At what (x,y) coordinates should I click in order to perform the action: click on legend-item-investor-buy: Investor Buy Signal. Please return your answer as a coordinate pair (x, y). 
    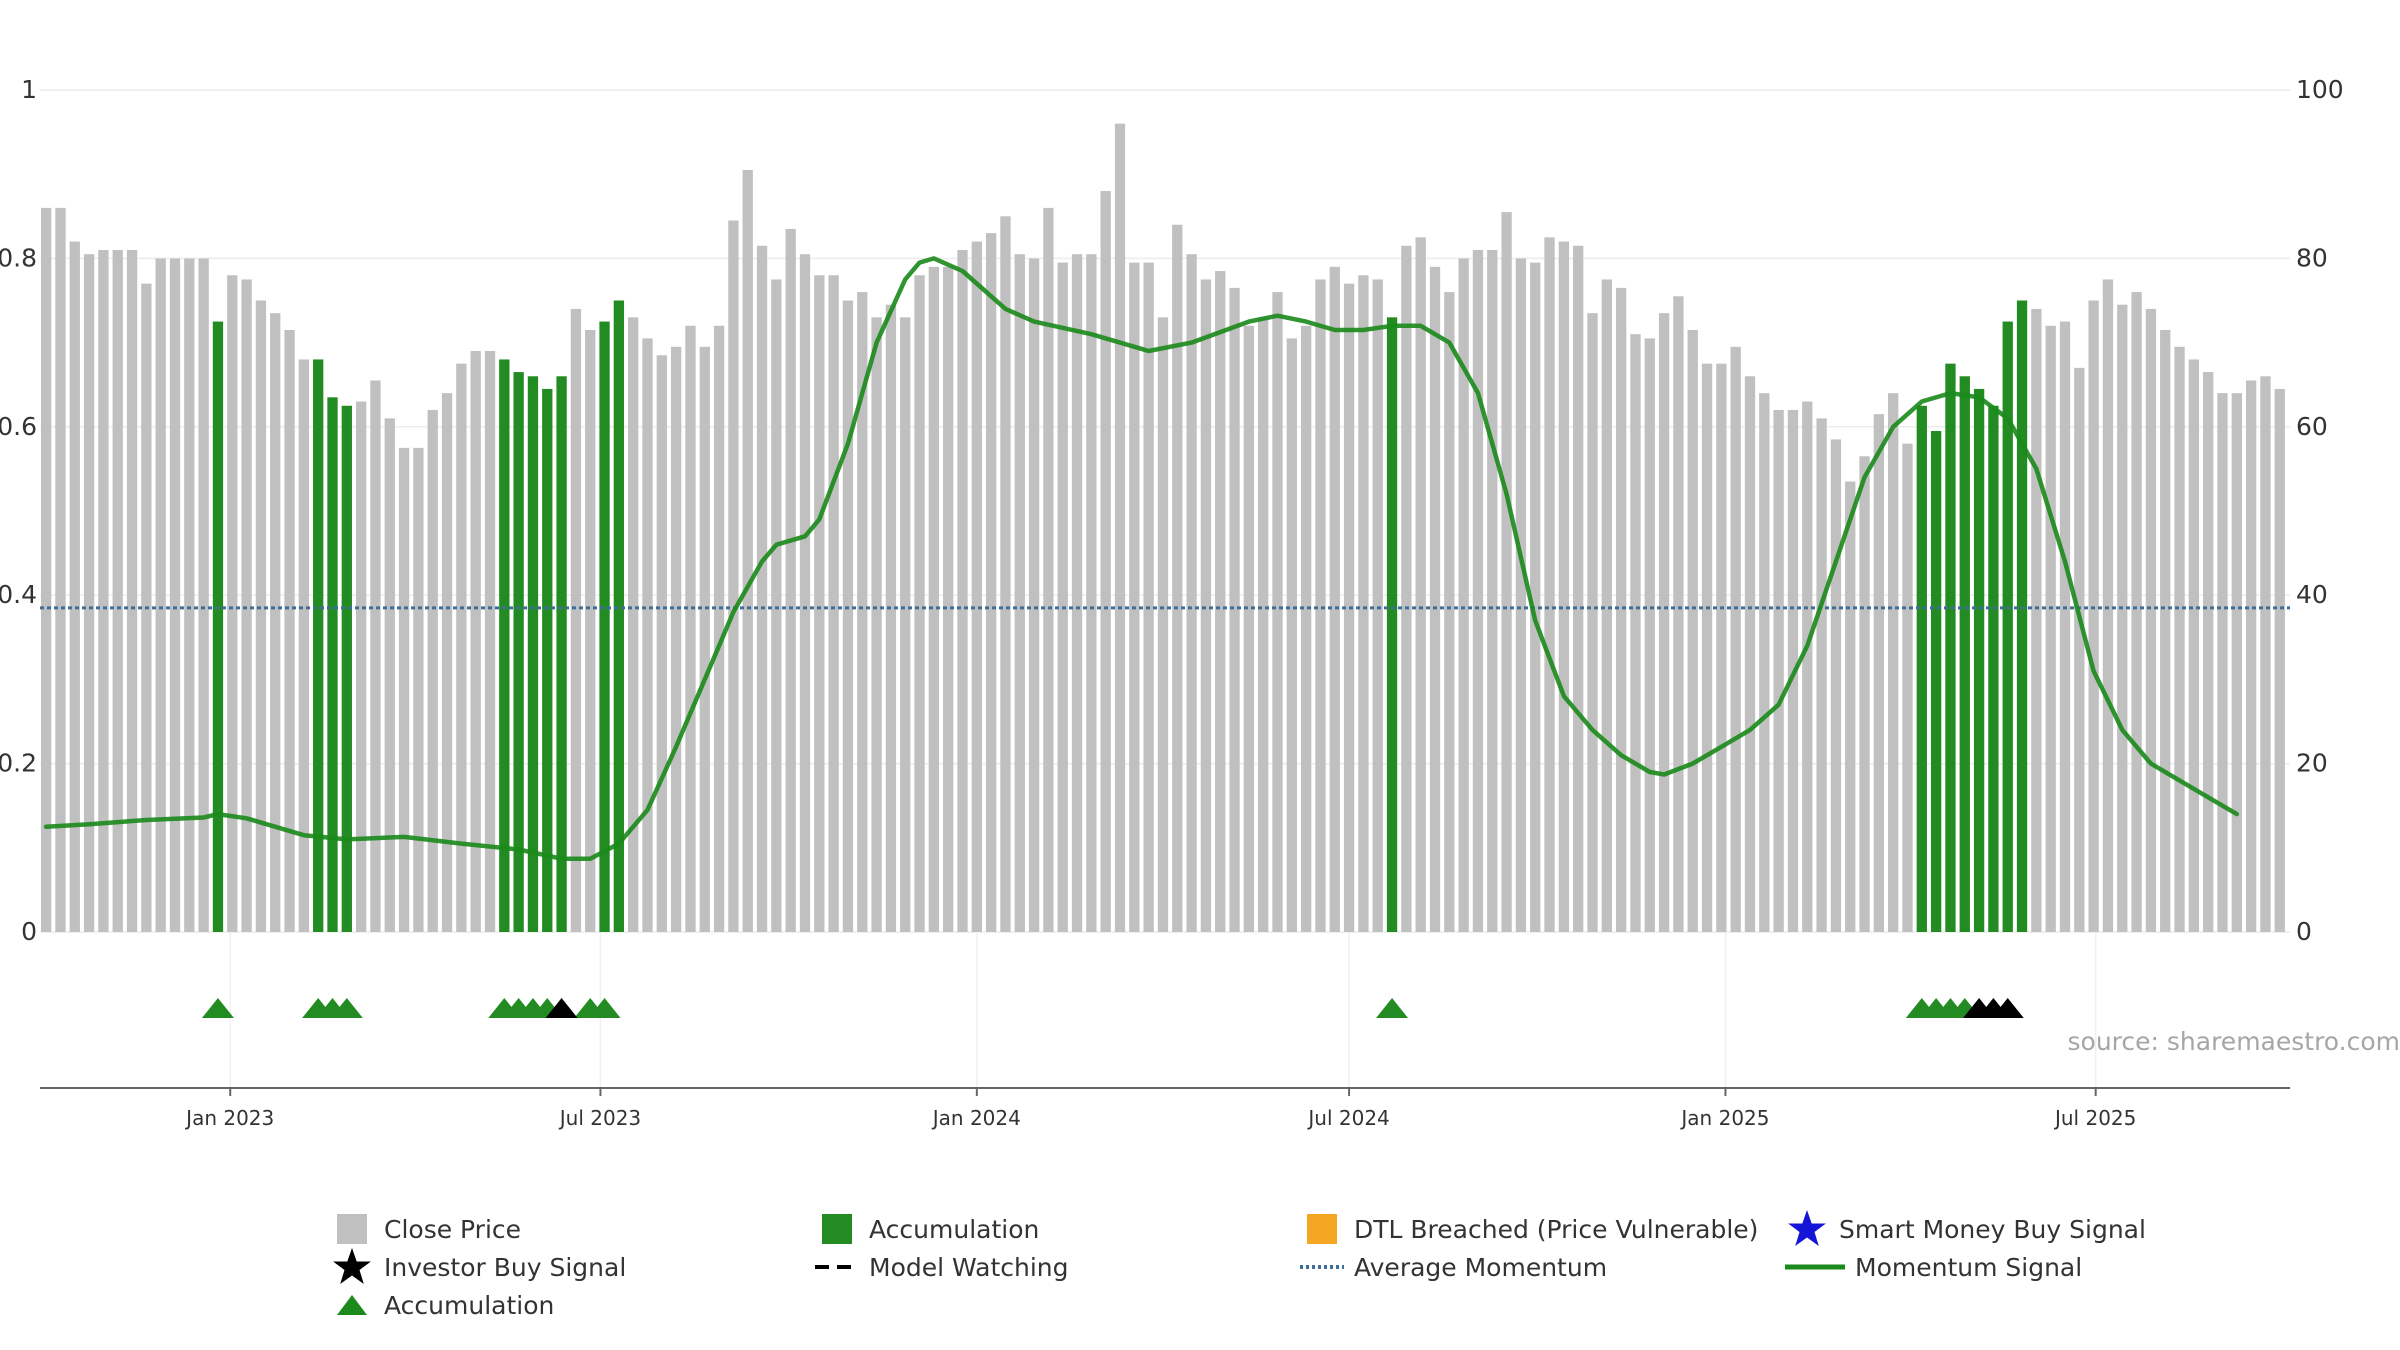
    Looking at the image, I should click on (478, 1267).